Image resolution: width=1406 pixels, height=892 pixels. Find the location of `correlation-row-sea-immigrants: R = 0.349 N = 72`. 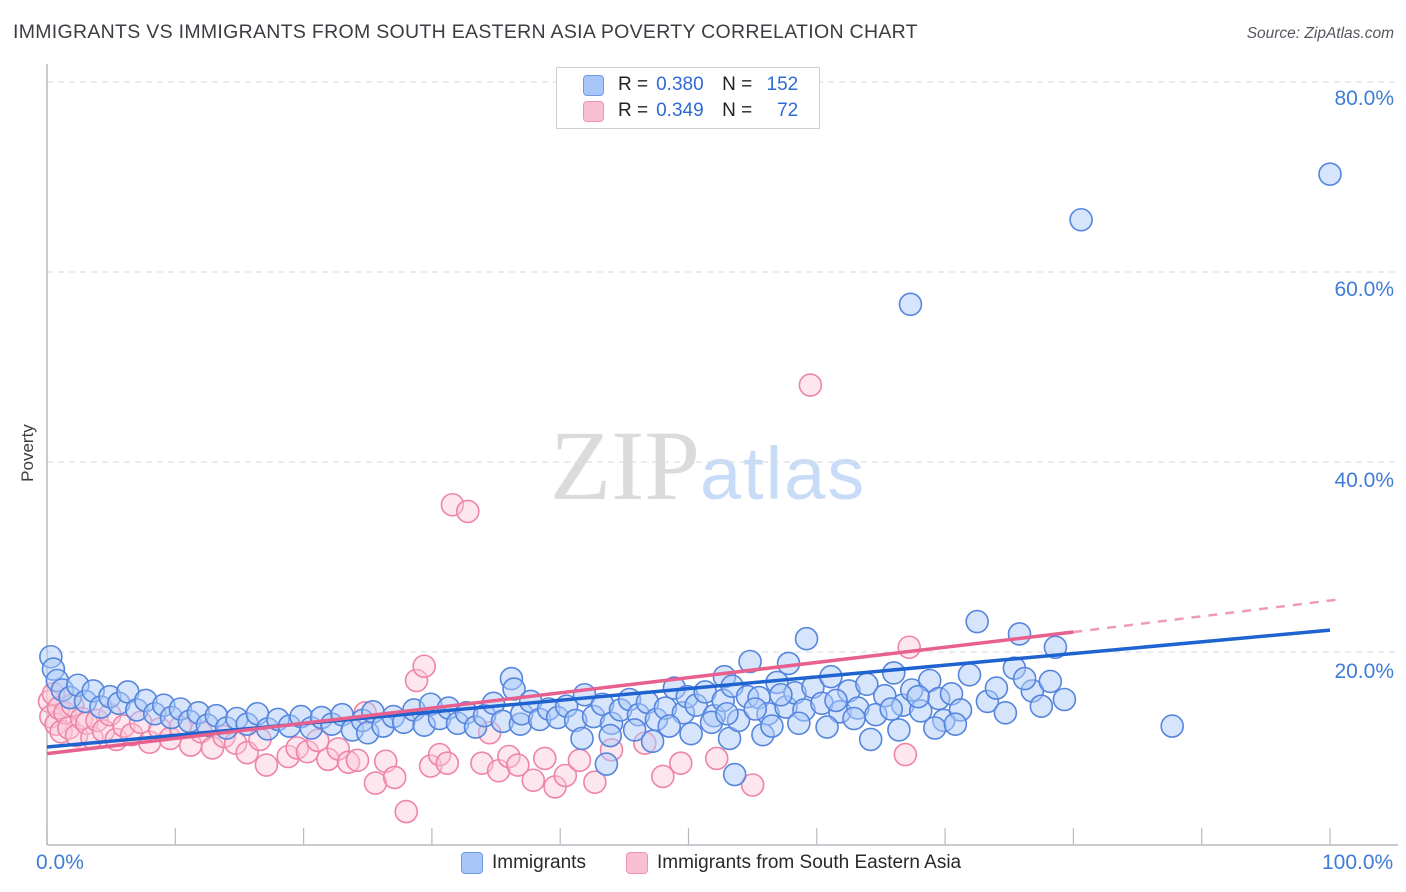

correlation-row-sea-immigrants: R = 0.349 N = 72 is located at coordinates (701, 111).